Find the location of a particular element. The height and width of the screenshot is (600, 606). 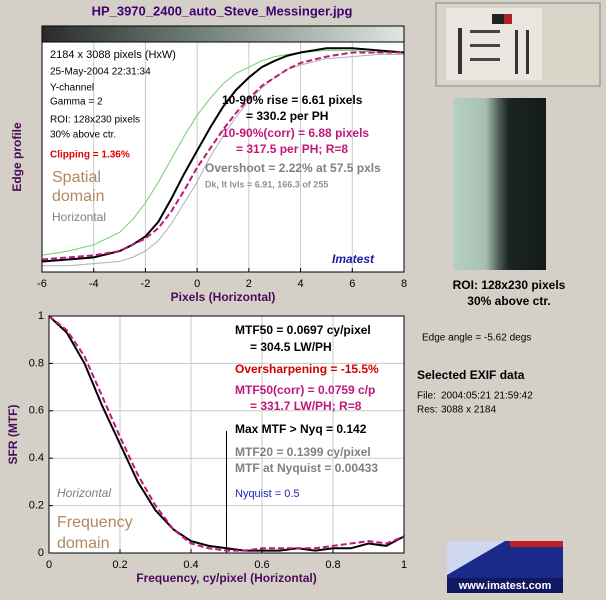

annotation: Oversharpening = -15.5% is located at coordinates (307, 369).